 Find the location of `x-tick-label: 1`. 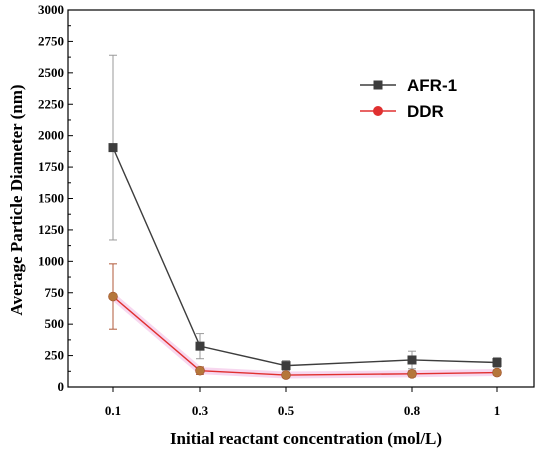

x-tick-label: 1 is located at coordinates (497, 410).